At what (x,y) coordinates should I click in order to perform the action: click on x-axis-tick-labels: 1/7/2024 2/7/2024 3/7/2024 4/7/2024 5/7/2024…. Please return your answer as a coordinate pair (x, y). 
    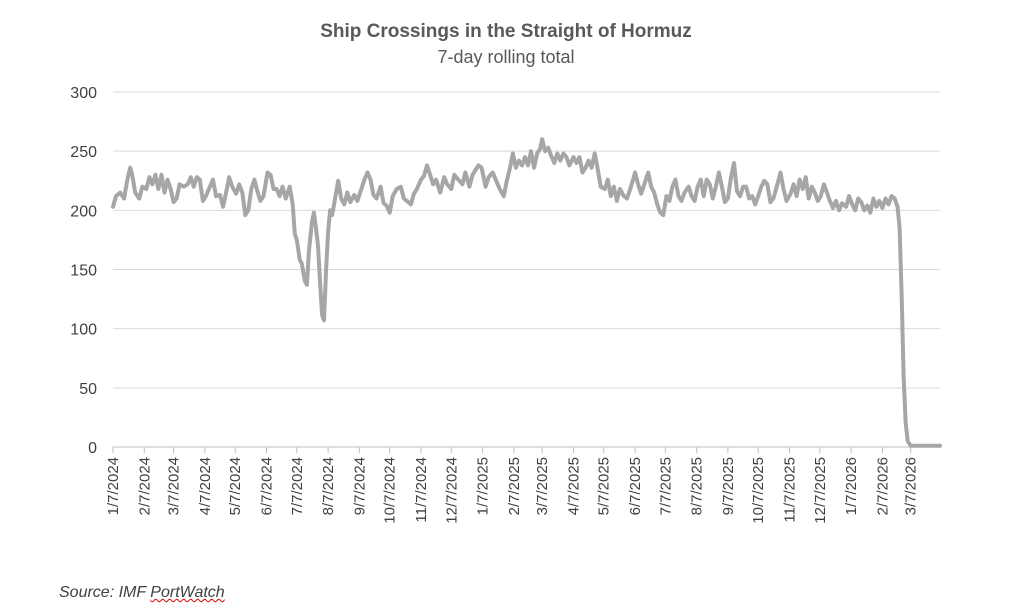
    Looking at the image, I should click on (512, 490).